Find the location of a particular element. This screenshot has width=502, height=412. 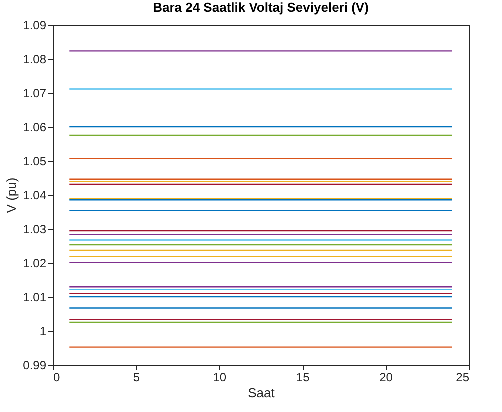

x-tick-label: 25 is located at coordinates (463, 377).